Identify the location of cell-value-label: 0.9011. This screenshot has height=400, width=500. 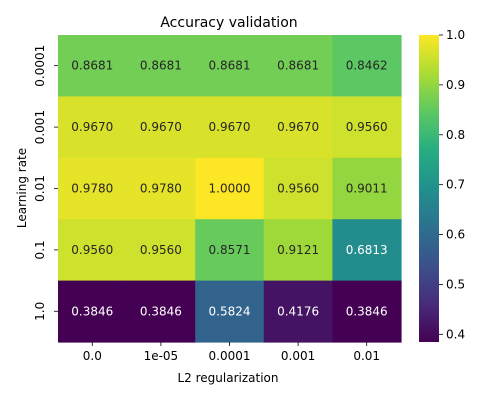
(367, 189).